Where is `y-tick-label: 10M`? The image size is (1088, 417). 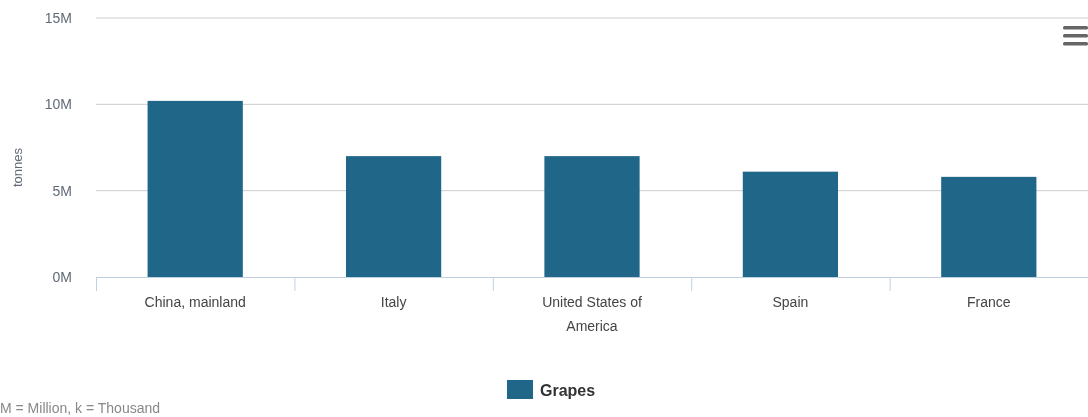 y-tick-label: 10M is located at coordinates (58, 104).